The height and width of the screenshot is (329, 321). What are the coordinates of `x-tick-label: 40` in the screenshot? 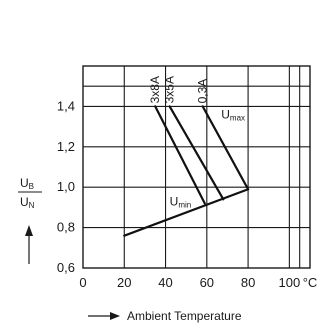 It's located at (165, 282).